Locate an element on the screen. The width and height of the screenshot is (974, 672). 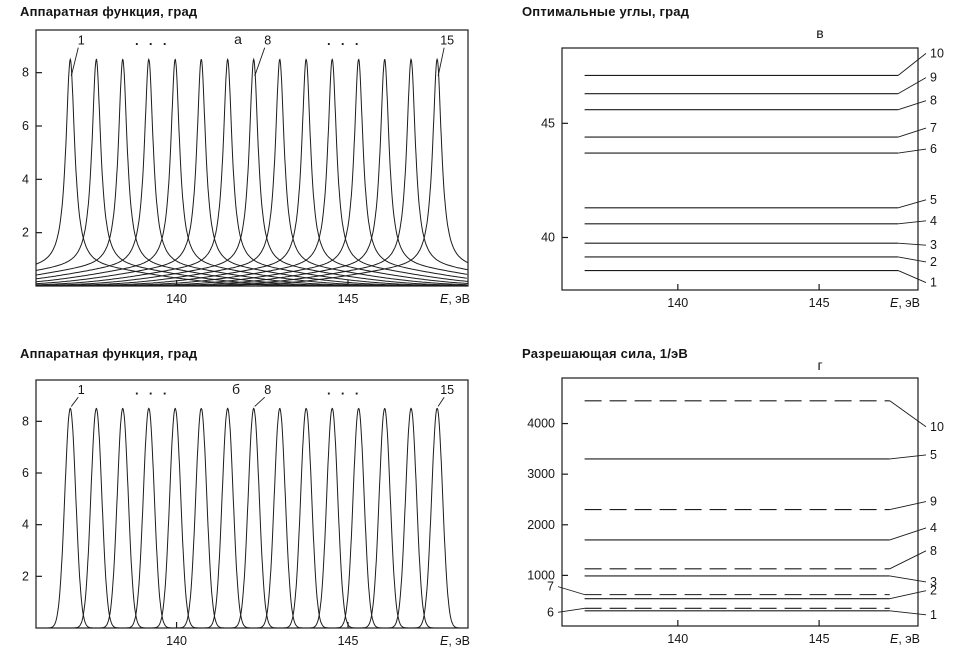
panel-a-title: Аппаратная функция, град is located at coordinates (109, 11).